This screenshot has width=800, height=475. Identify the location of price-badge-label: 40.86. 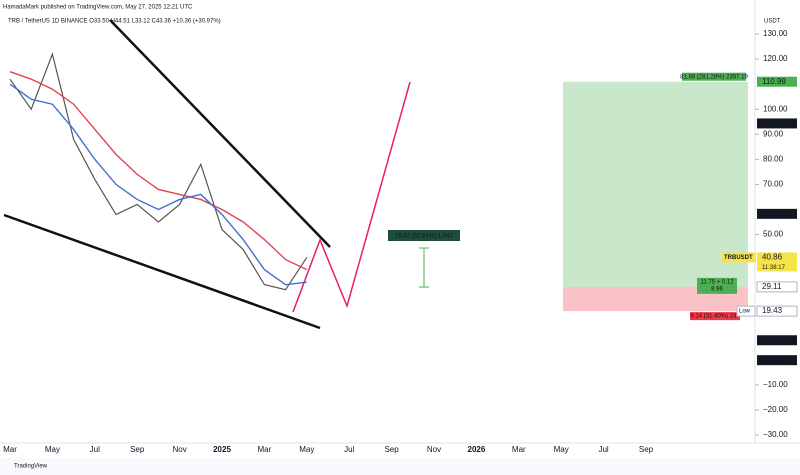
(772, 257).